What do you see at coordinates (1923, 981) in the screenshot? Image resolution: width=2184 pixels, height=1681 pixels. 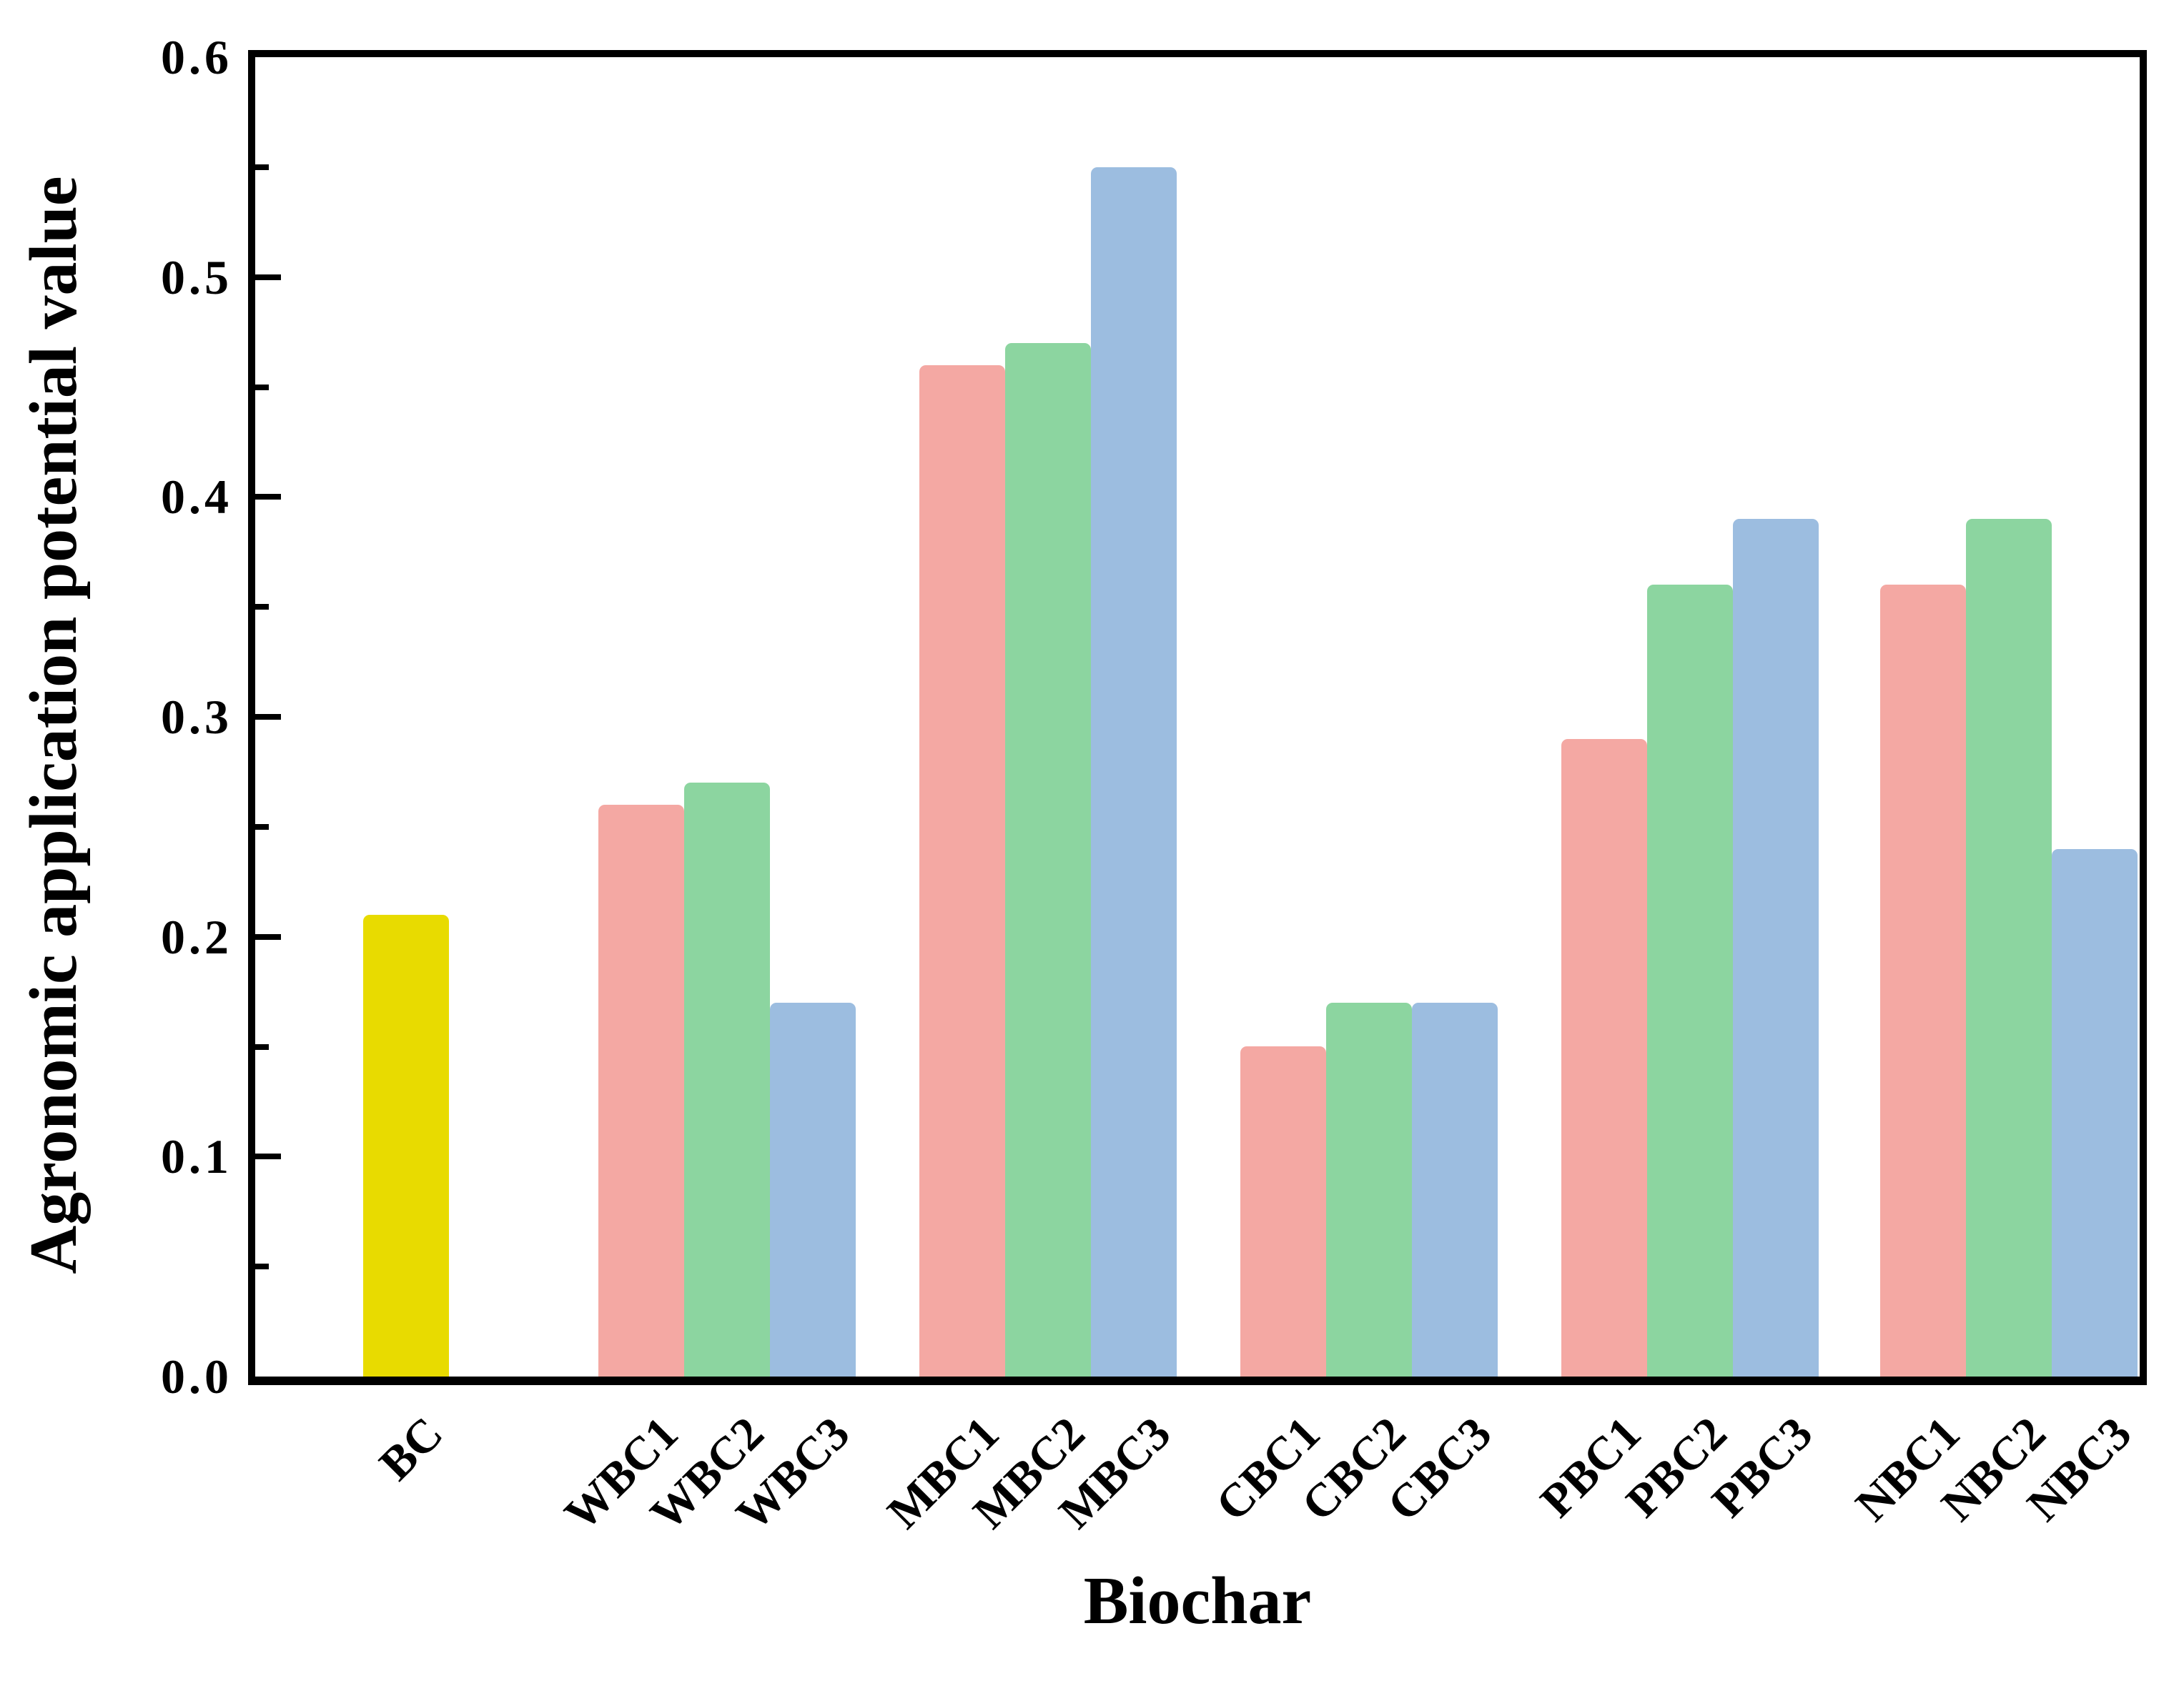 I see `bar-NBC1` at bounding box center [1923, 981].